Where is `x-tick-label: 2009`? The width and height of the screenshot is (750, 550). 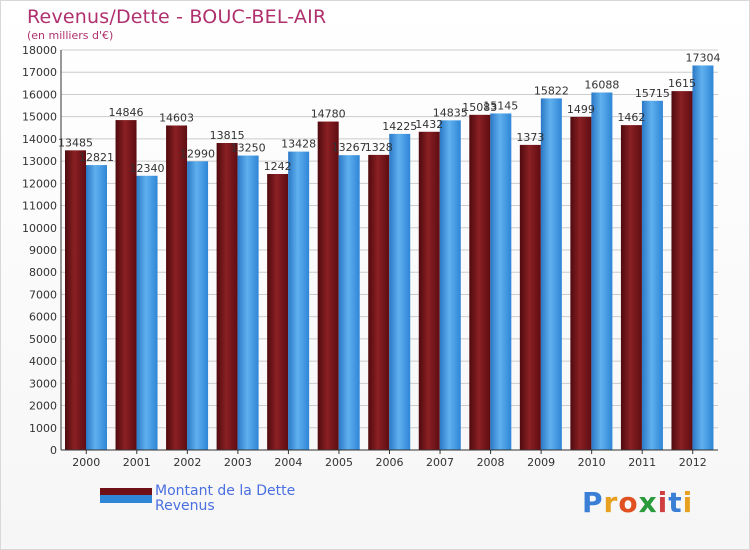
x-tick-label: 2009 is located at coordinates (541, 462).